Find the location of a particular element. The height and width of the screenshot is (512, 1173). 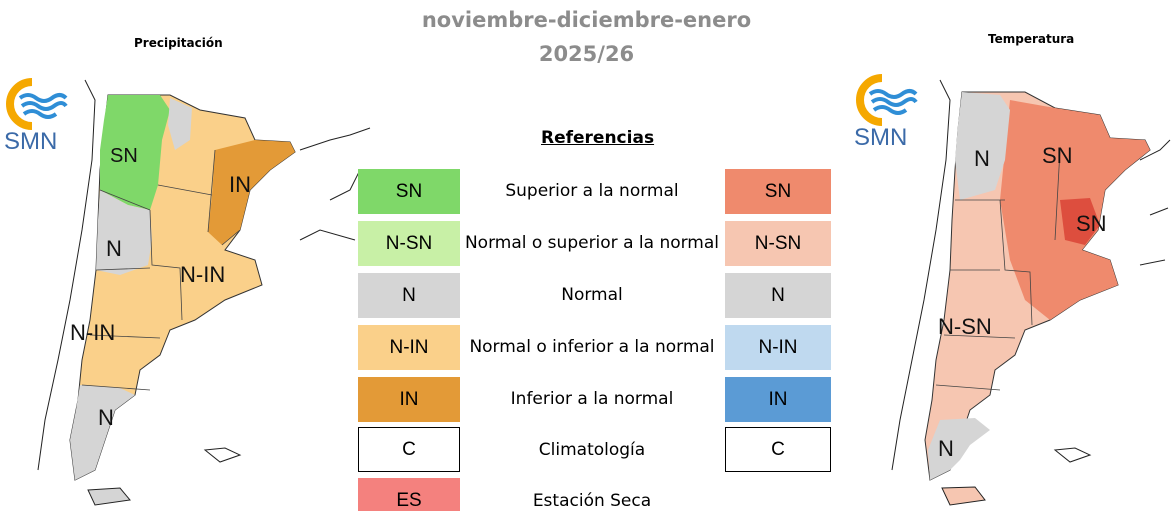

region-sn is located at coordinates (135, 152).